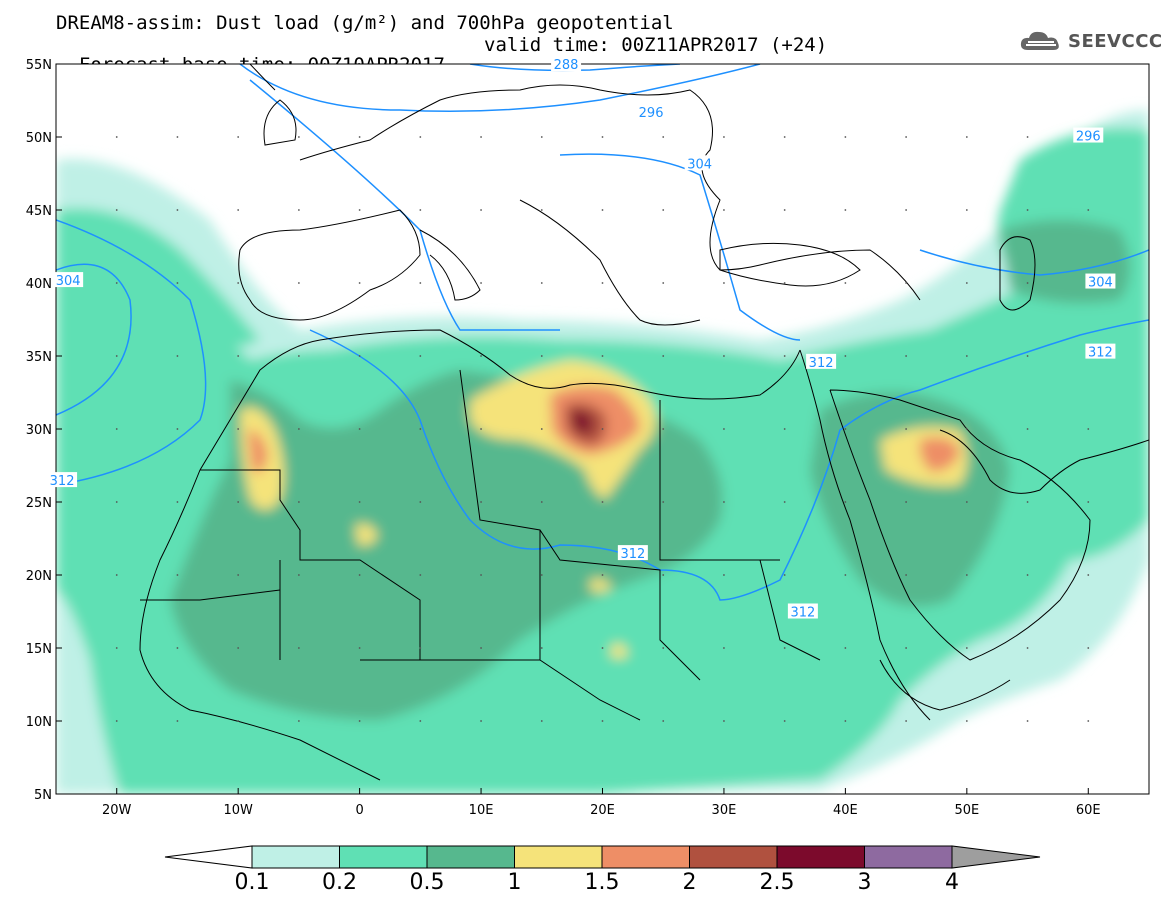  What do you see at coordinates (952, 882) in the screenshot?
I see `colorbar-level-label: 4` at bounding box center [952, 882].